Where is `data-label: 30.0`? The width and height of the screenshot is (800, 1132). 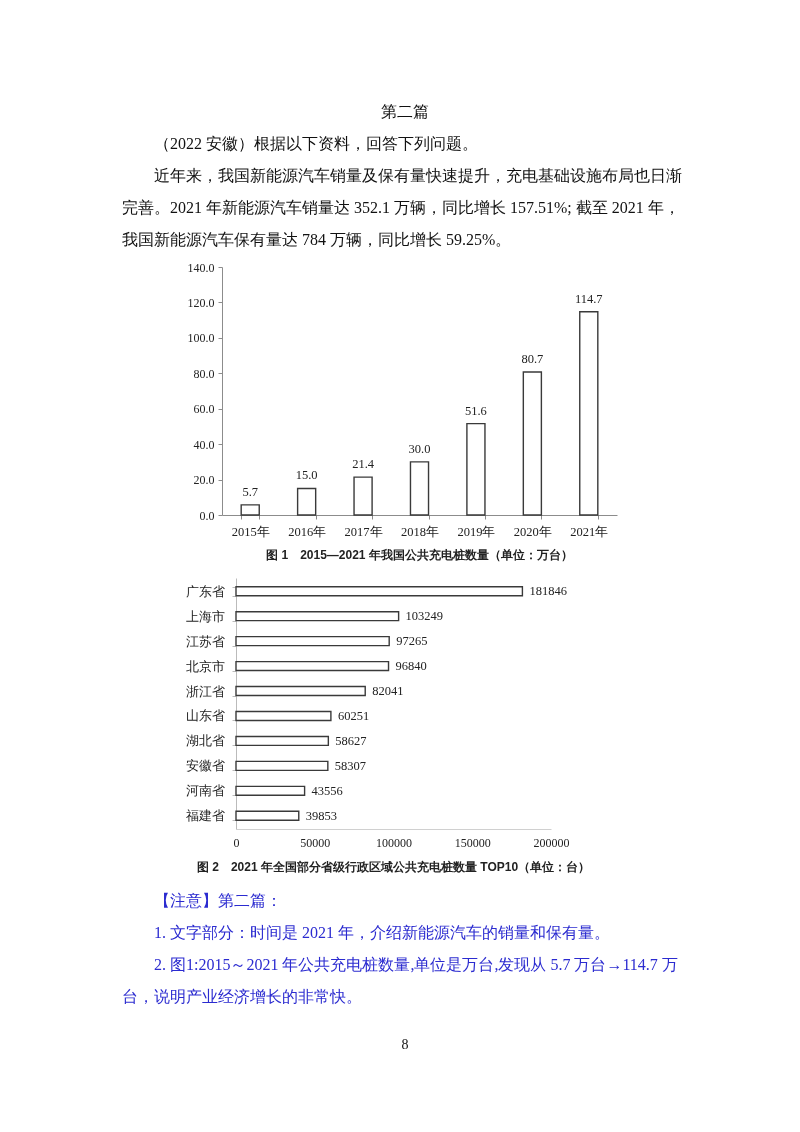
data-label: 30.0 is located at coordinates (419, 448).